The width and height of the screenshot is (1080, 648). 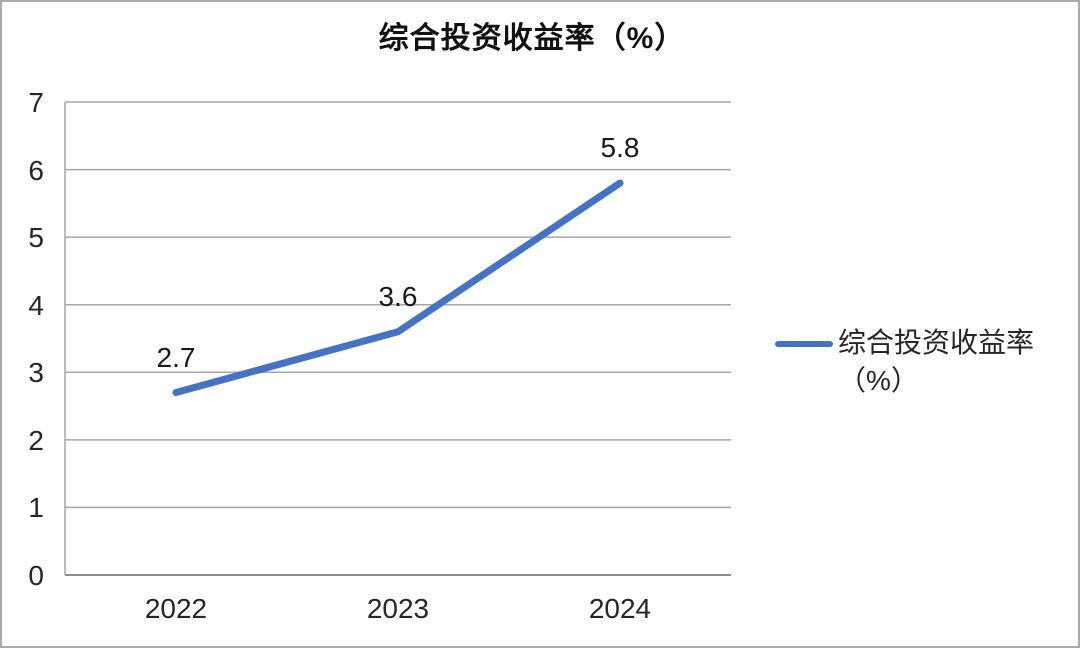 What do you see at coordinates (620, 148) in the screenshot?
I see `data-label: 5.8` at bounding box center [620, 148].